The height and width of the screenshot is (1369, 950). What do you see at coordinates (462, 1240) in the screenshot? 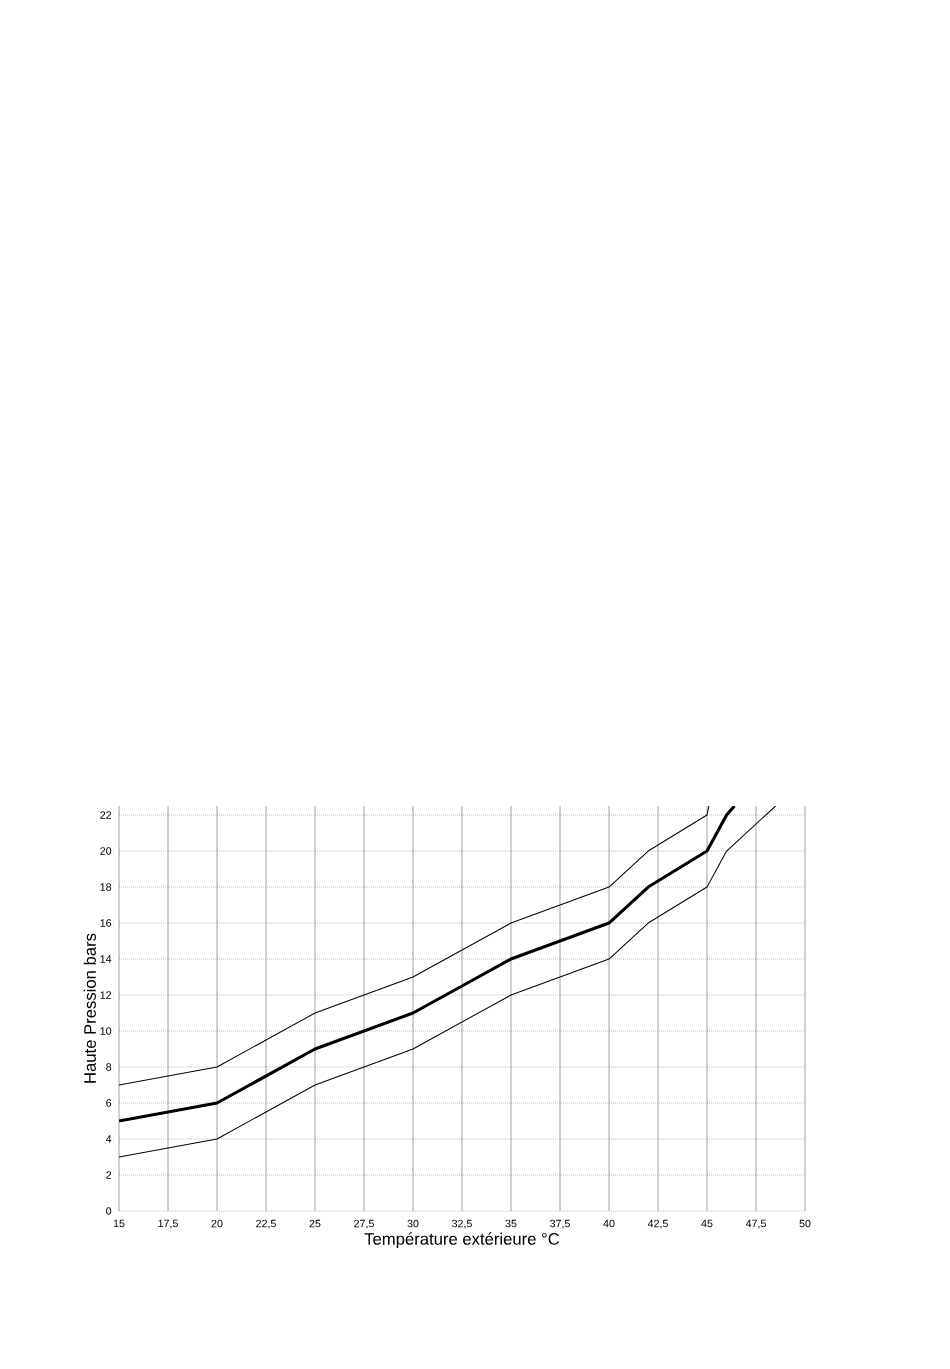
I see `x-axis-title: Température extérieure °C` at bounding box center [462, 1240].